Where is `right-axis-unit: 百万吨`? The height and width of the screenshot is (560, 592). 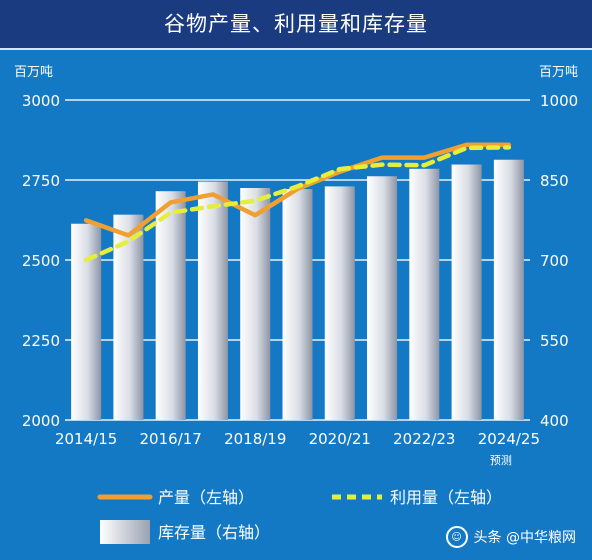
right-axis-unit: 百万吨 is located at coordinates (558, 72).